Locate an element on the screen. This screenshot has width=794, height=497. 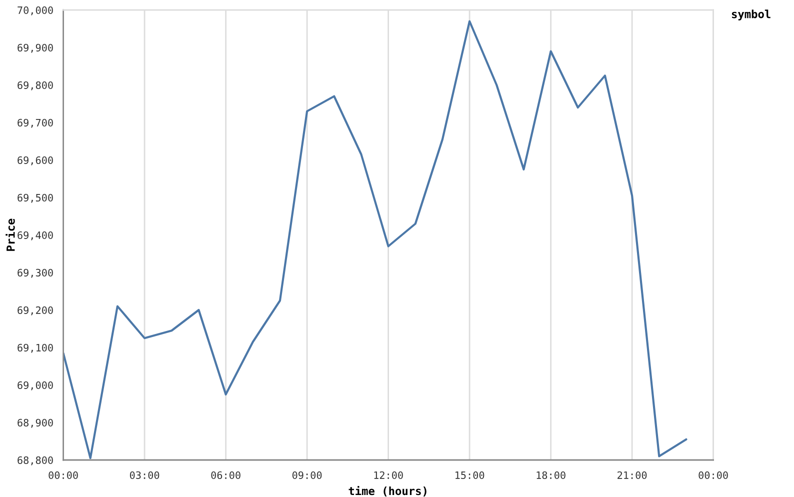
y-tick-label: 69,200 is located at coordinates (35, 311).